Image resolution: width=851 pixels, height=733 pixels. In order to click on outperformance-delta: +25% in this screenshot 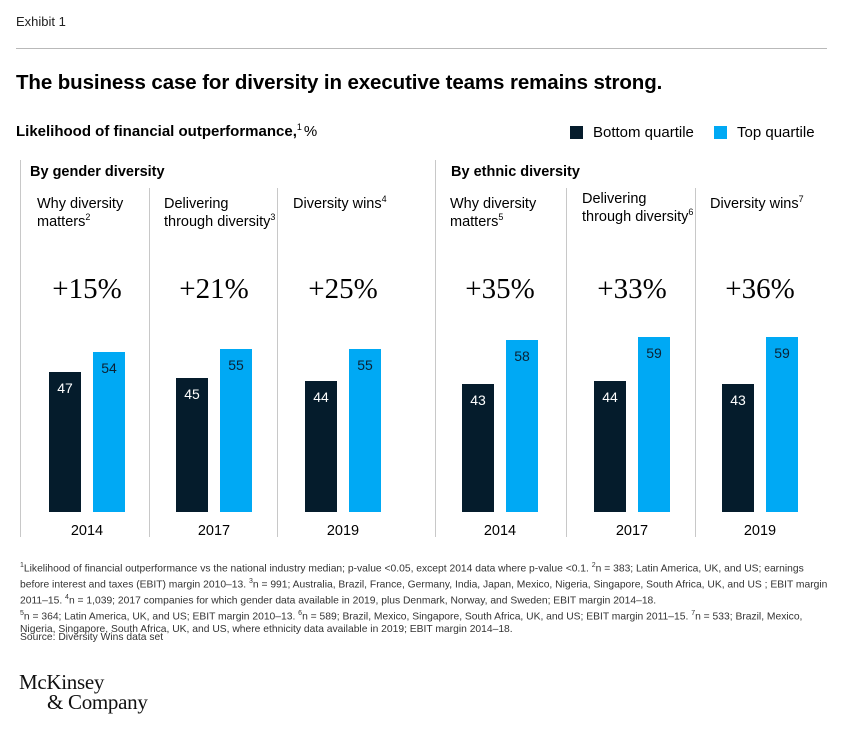, I will do `click(343, 289)`.